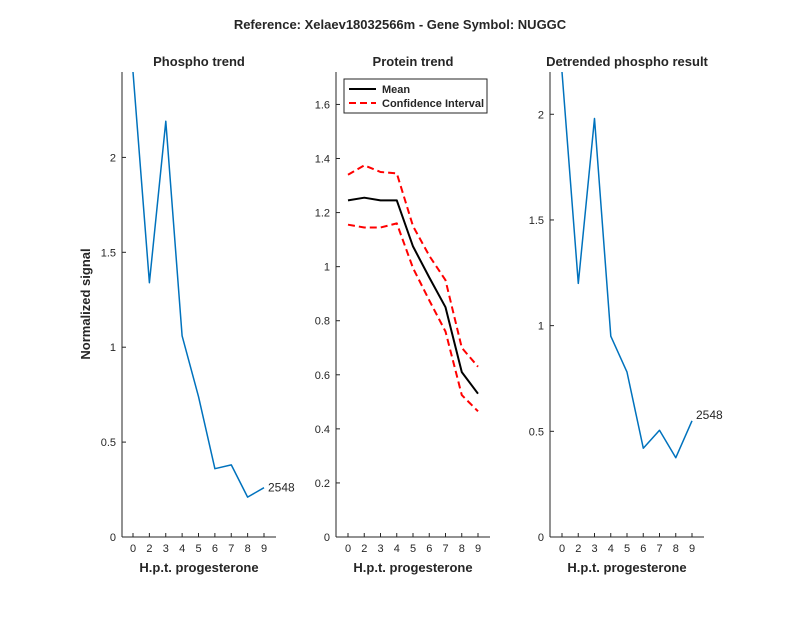 This screenshot has width=800, height=618. I want to click on legend-entry: Confidence Interval, so click(433, 104).